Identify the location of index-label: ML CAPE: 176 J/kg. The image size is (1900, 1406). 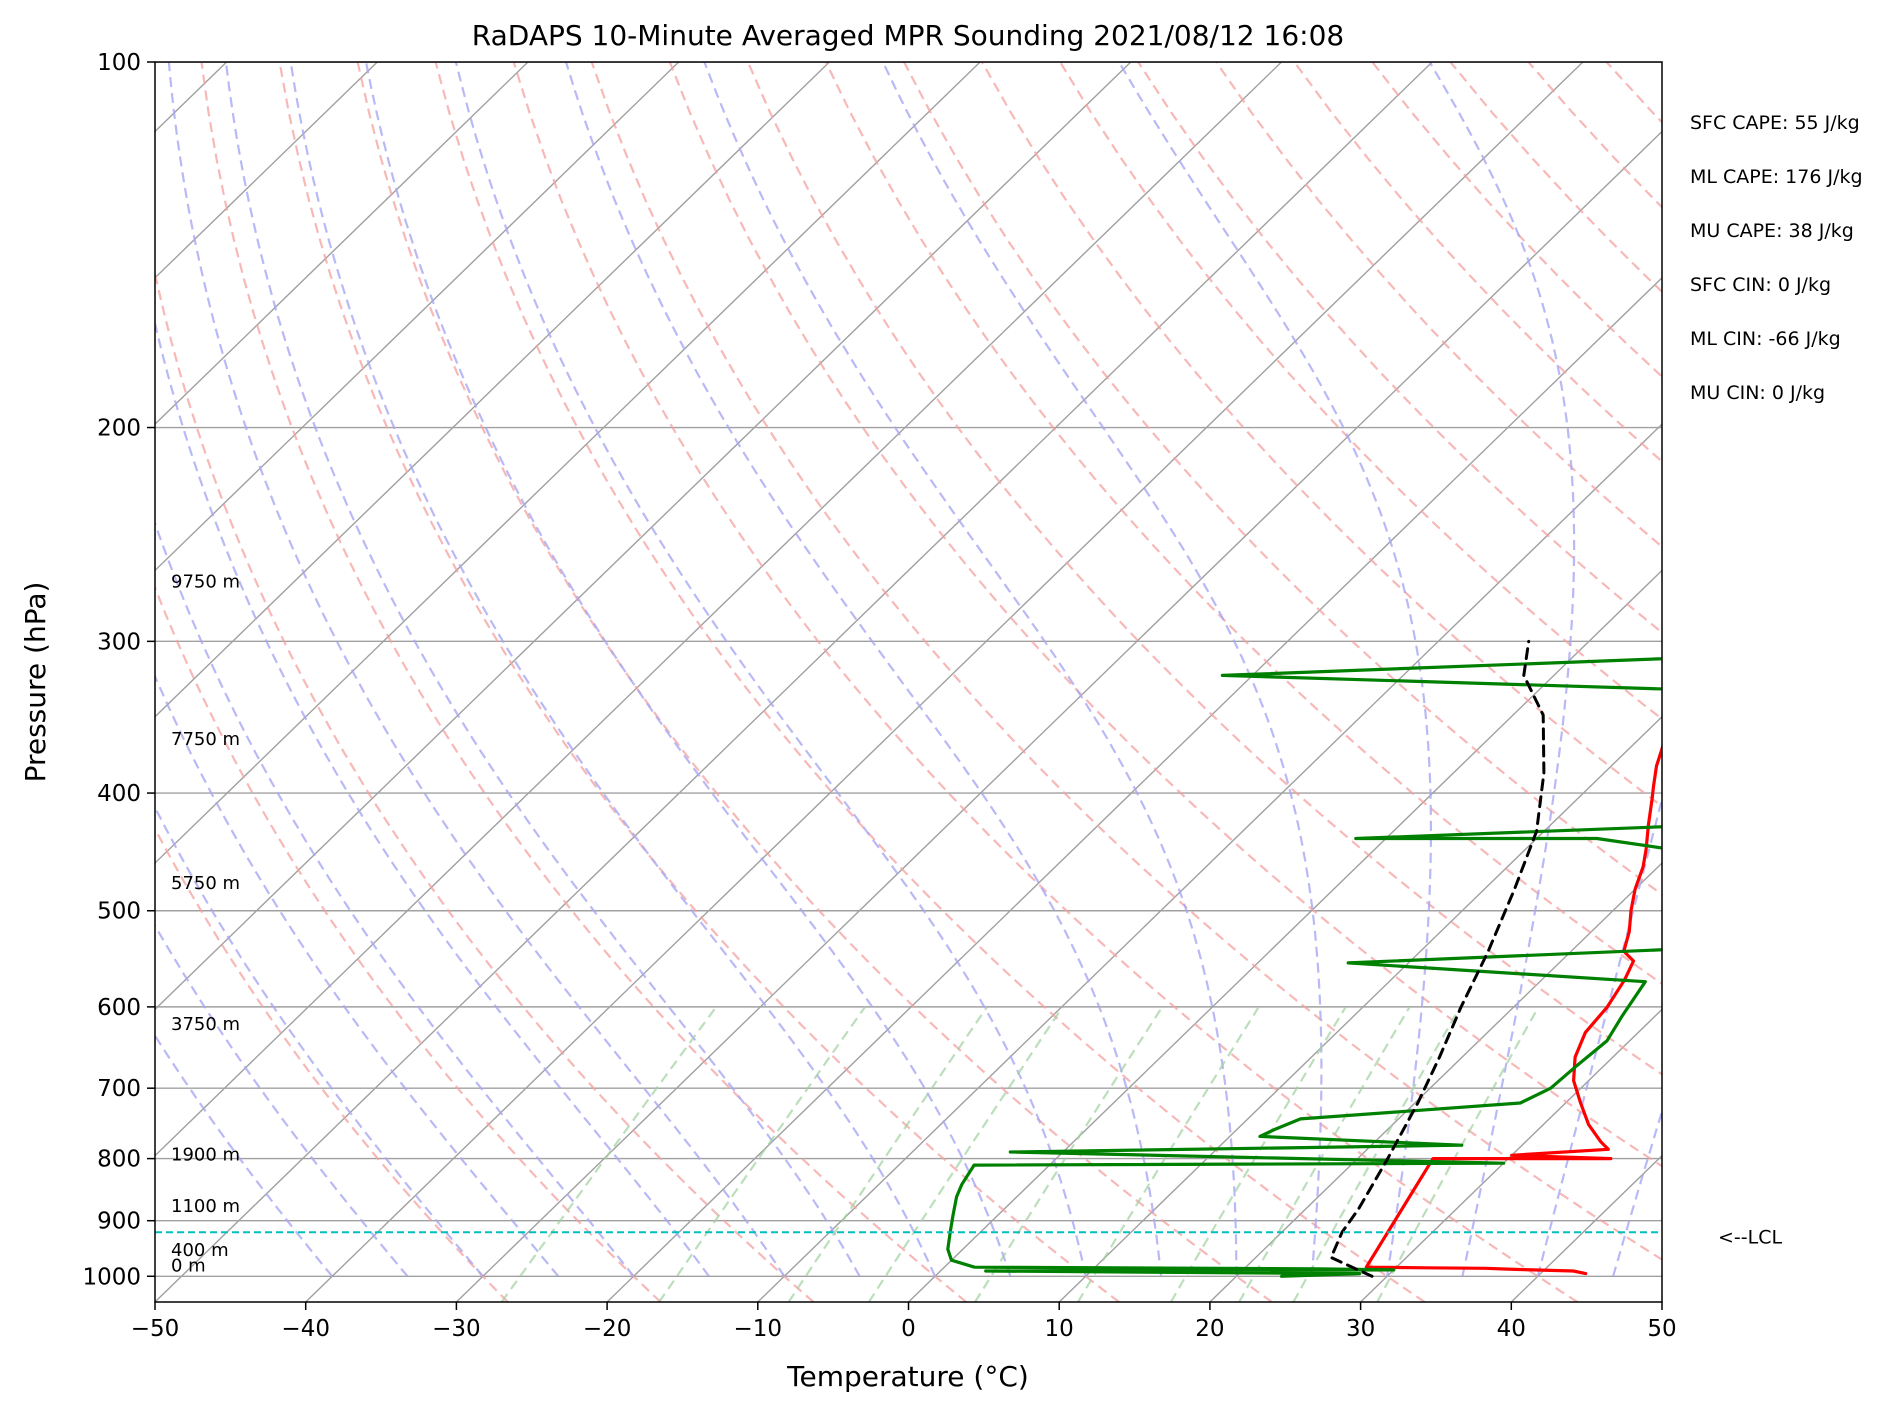
(1776, 177).